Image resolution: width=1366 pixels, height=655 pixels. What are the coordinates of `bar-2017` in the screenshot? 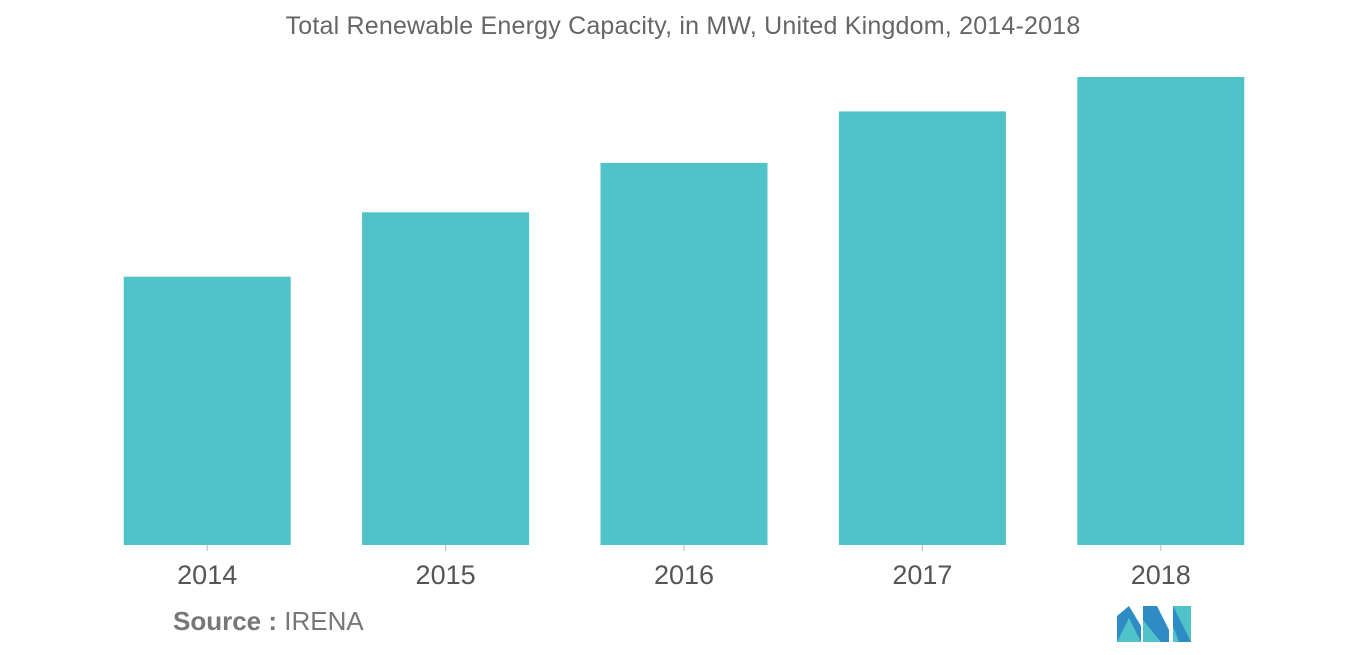 It's located at (922, 328).